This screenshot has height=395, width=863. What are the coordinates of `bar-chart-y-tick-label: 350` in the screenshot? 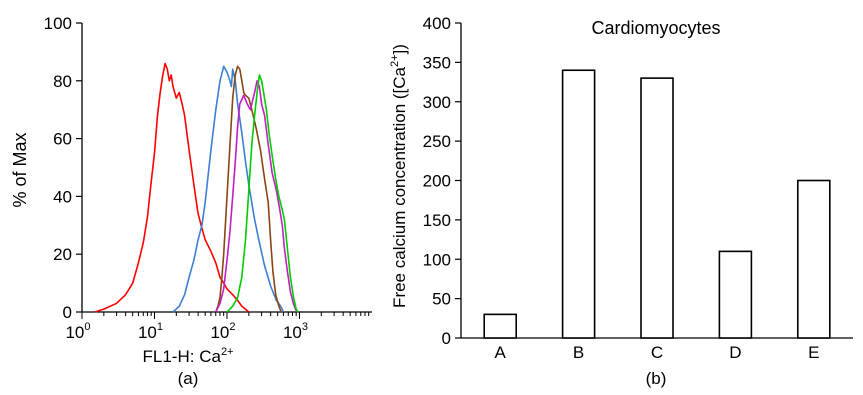 It's located at (437, 62).